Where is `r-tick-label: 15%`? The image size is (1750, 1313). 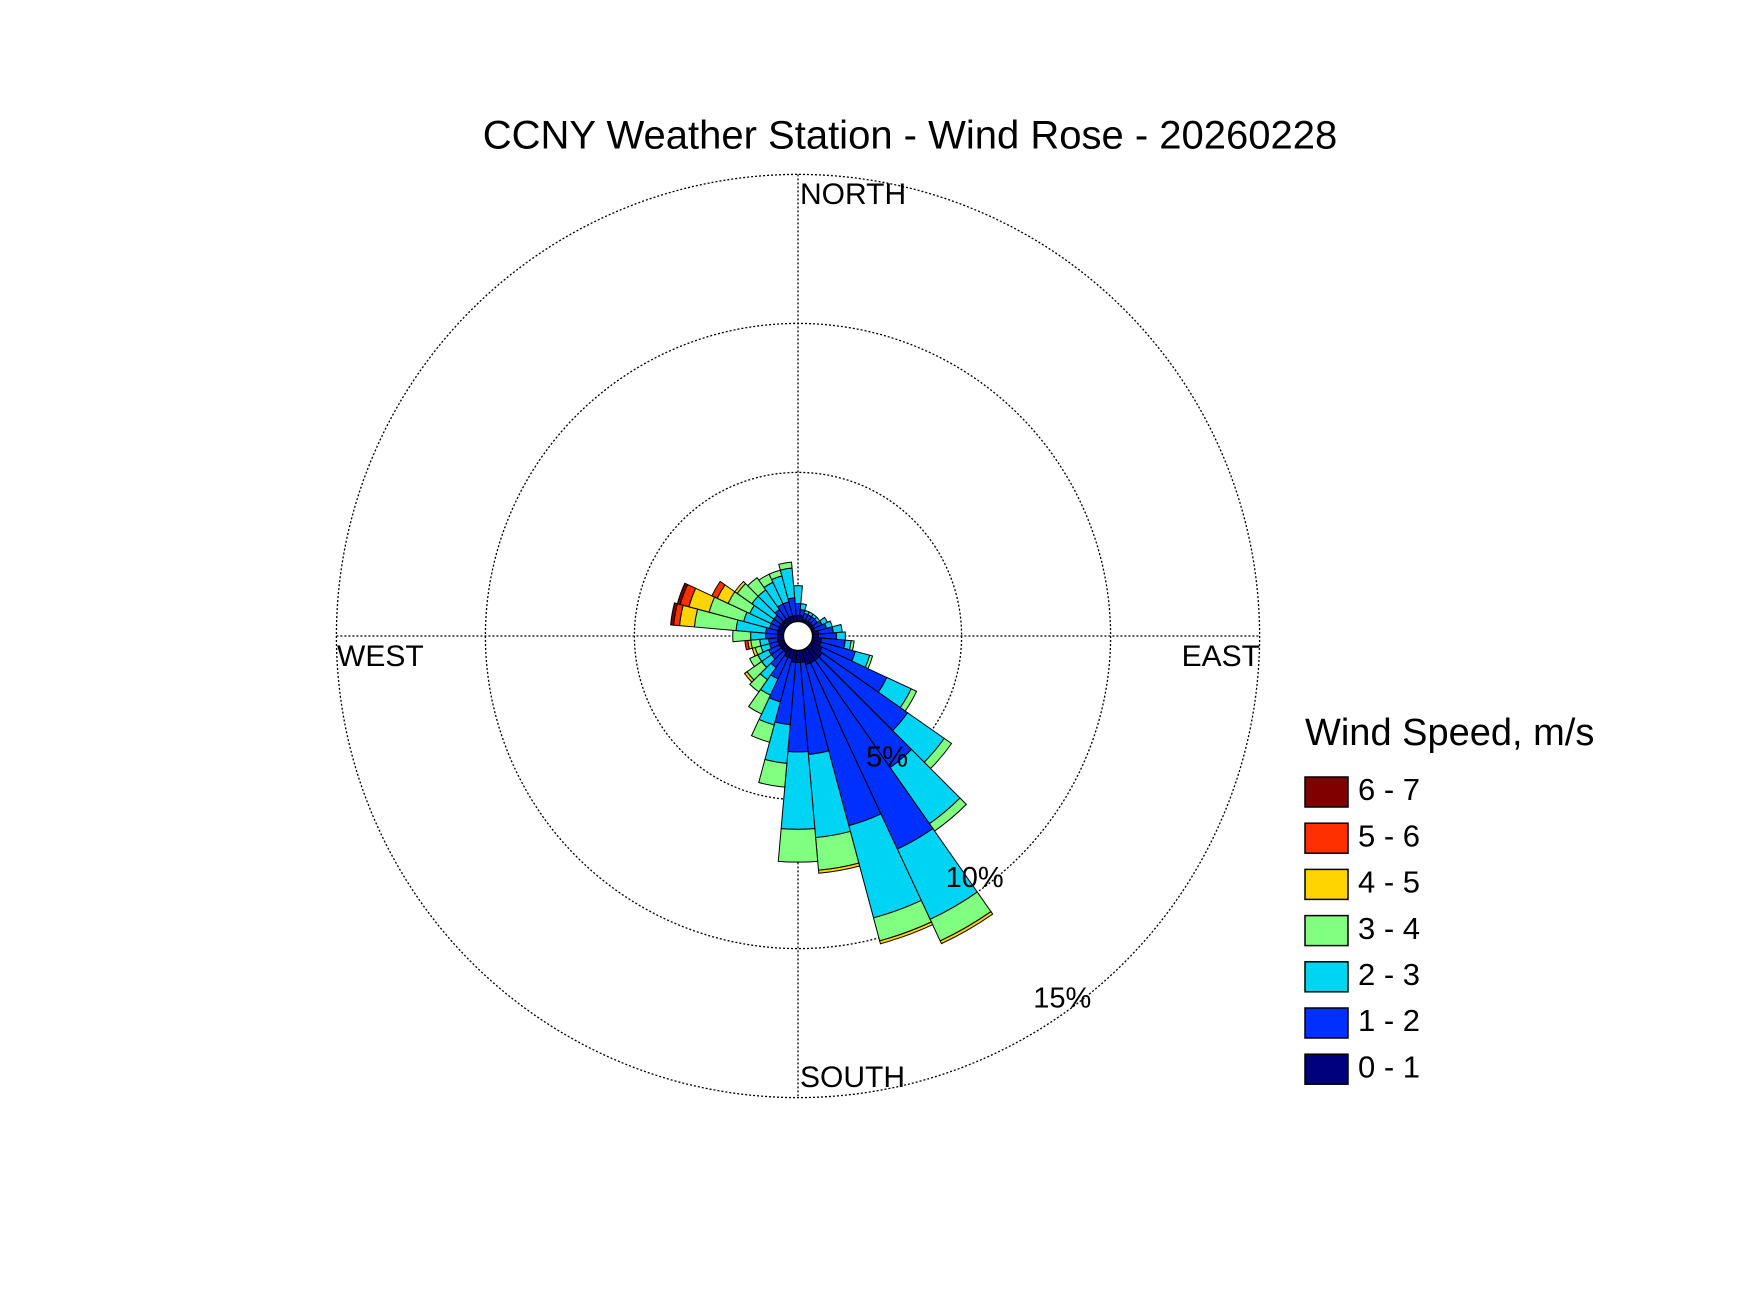
r-tick-label: 15% is located at coordinates (1062, 998).